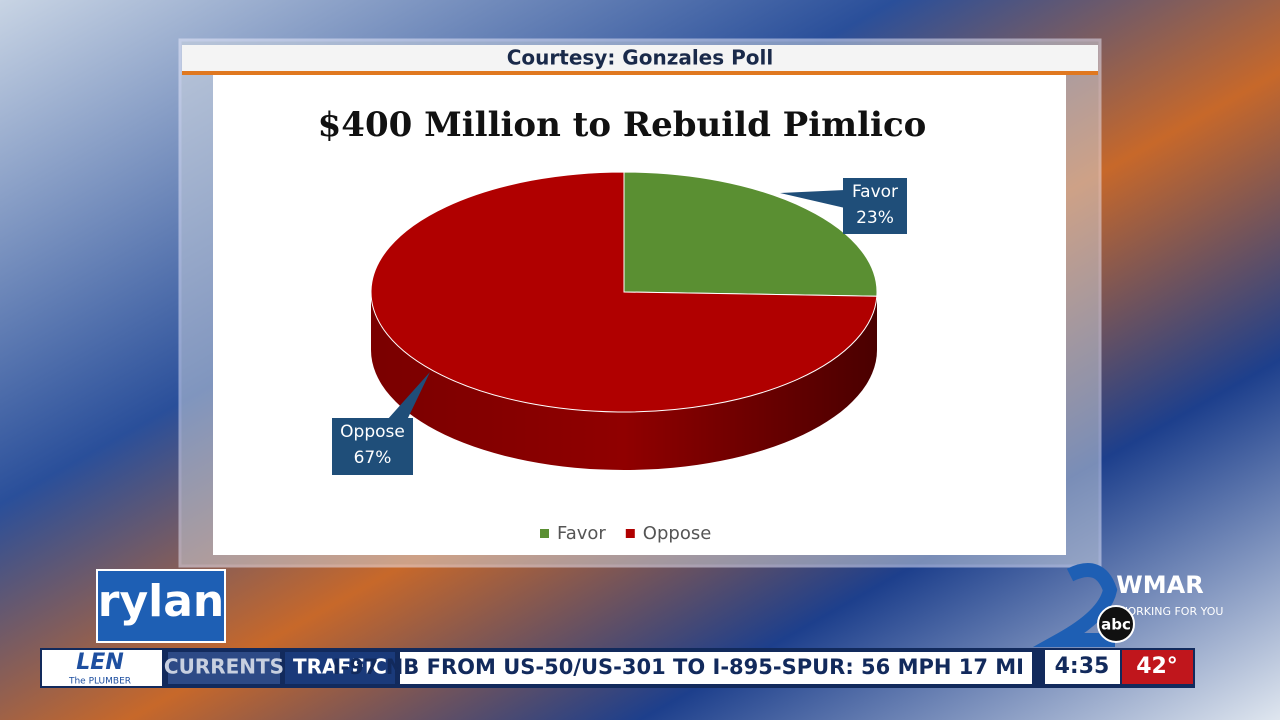 The height and width of the screenshot is (720, 1280). What do you see at coordinates (677, 533) in the screenshot?
I see `legend-label: Oppose` at bounding box center [677, 533].